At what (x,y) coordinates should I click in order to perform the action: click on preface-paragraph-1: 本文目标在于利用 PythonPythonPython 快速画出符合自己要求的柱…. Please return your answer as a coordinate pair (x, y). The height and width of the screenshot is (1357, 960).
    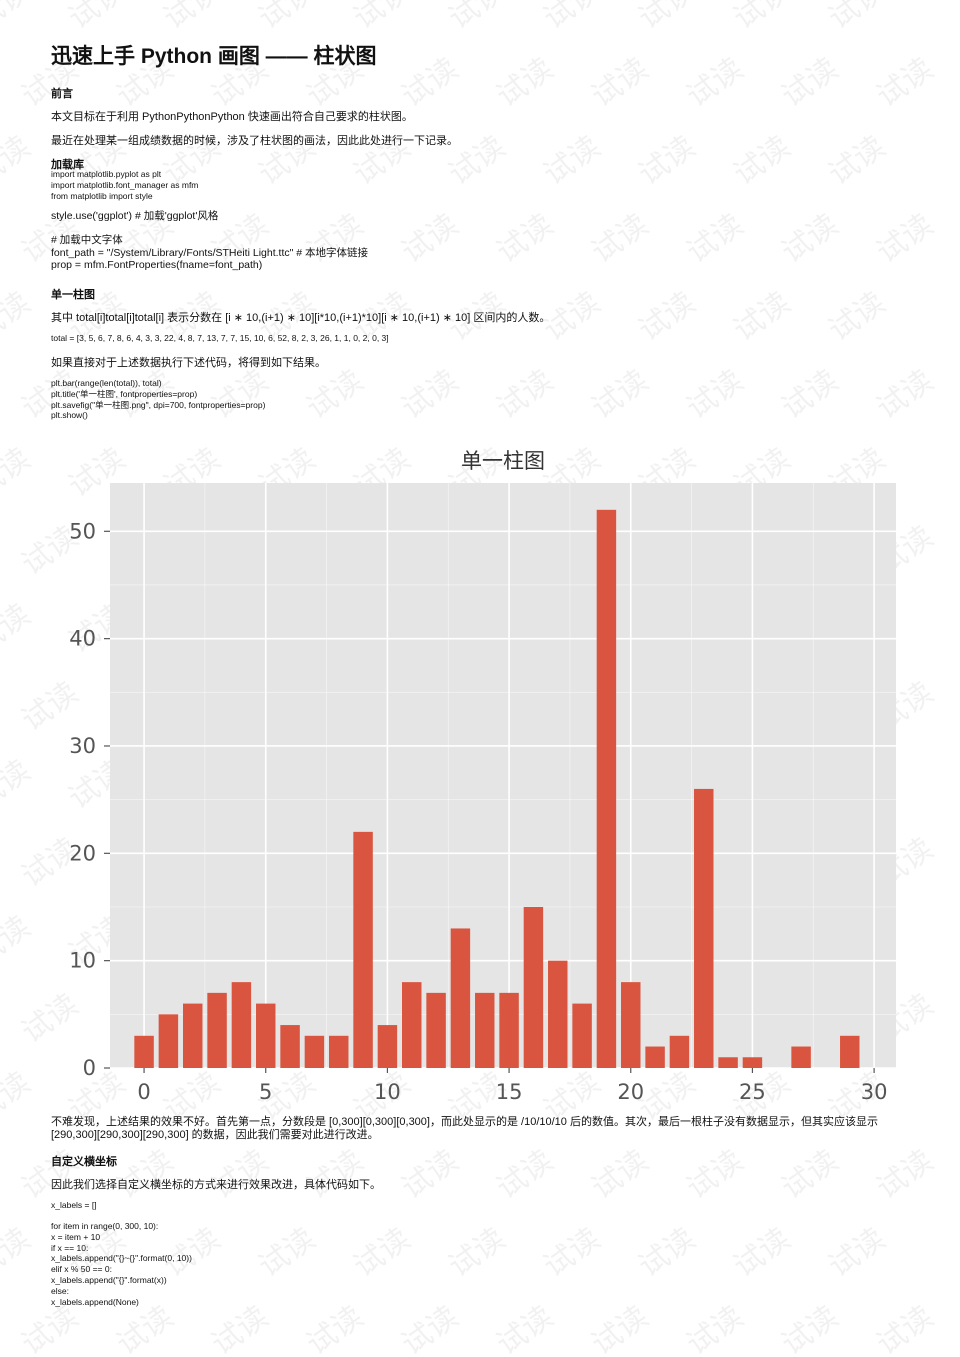
    Looking at the image, I should click on (232, 117).